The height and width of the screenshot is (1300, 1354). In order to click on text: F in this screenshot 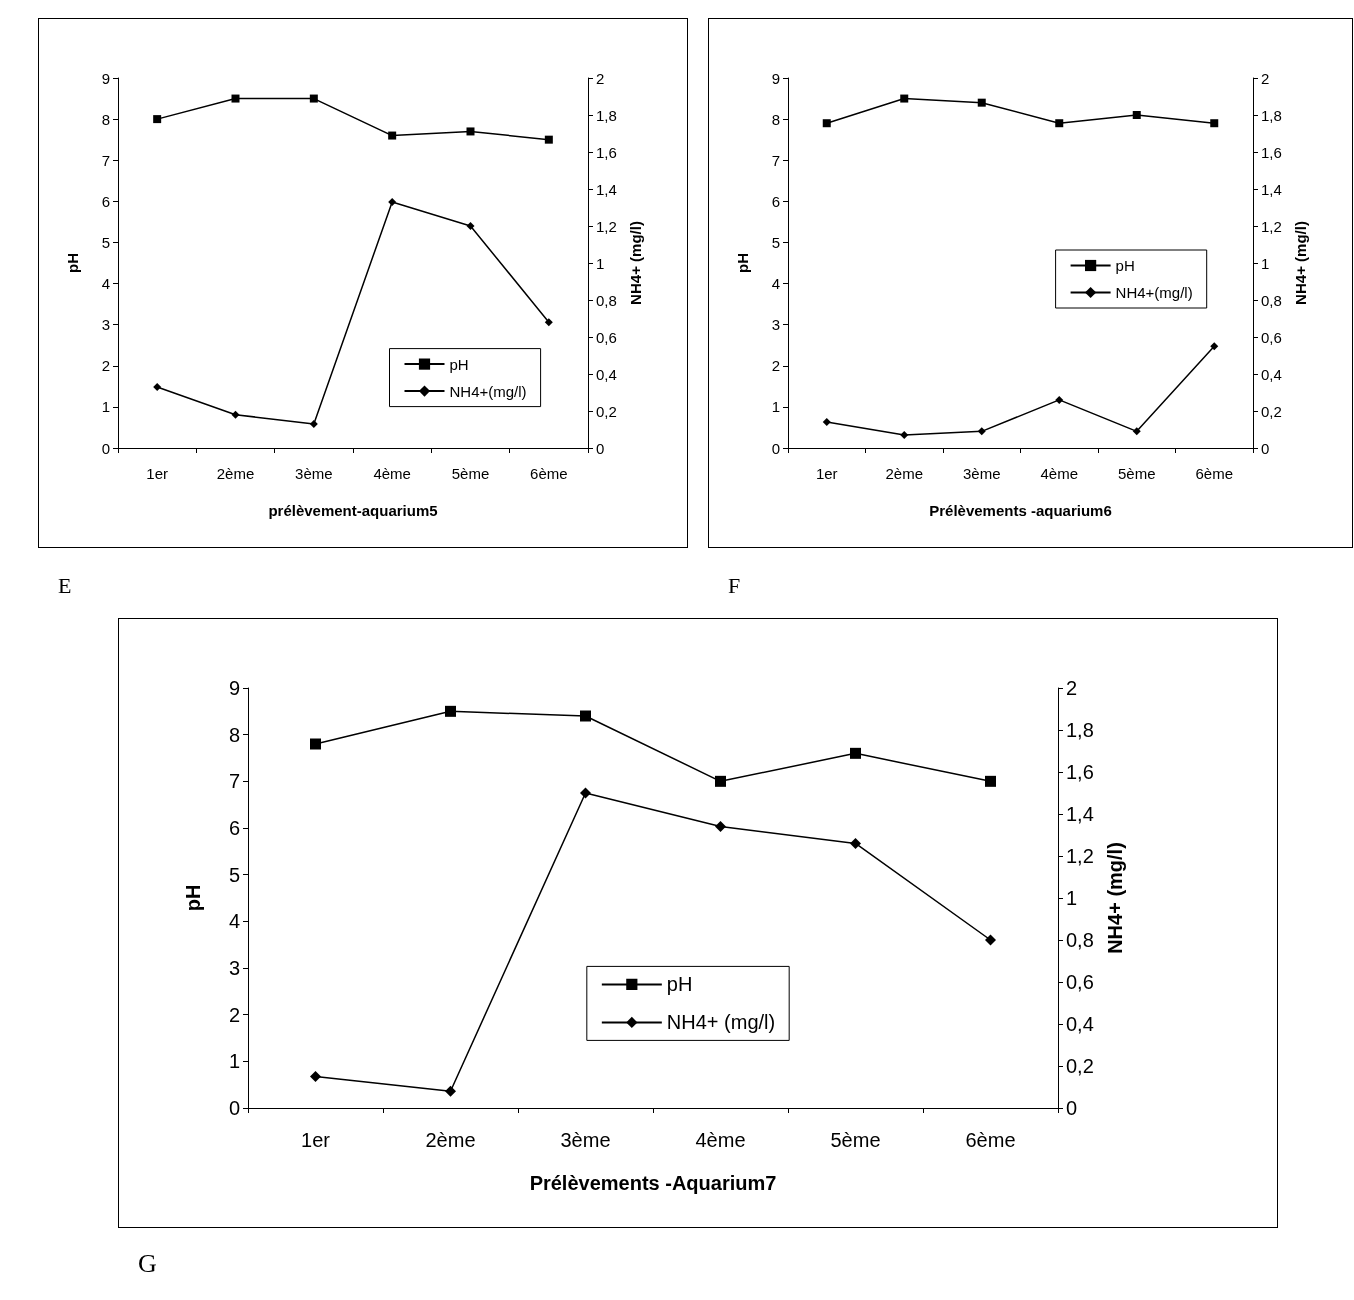, I will do `click(734, 585)`.